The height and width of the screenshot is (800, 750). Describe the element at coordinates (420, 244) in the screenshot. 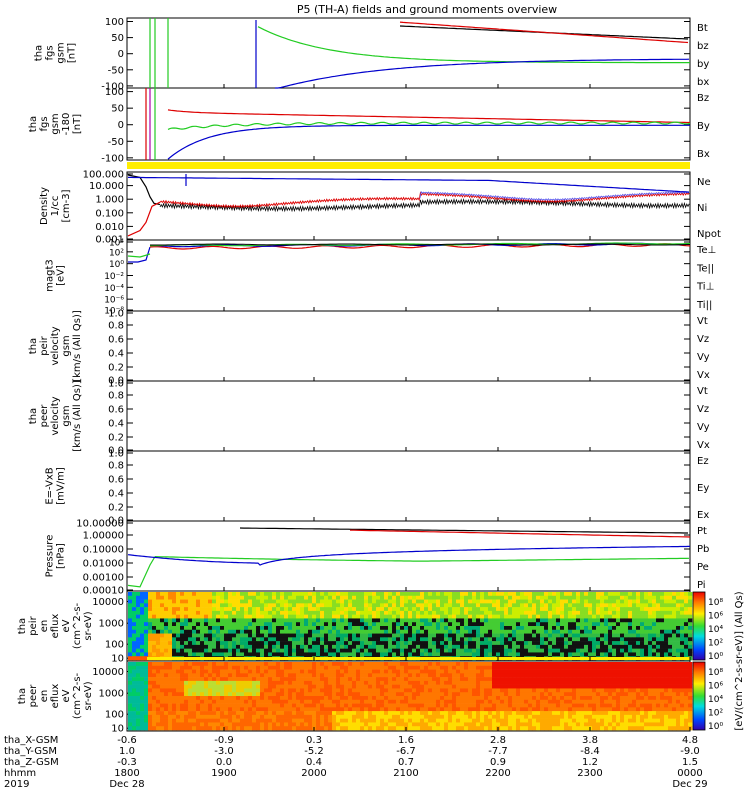

I see `series-tepar` at that location.